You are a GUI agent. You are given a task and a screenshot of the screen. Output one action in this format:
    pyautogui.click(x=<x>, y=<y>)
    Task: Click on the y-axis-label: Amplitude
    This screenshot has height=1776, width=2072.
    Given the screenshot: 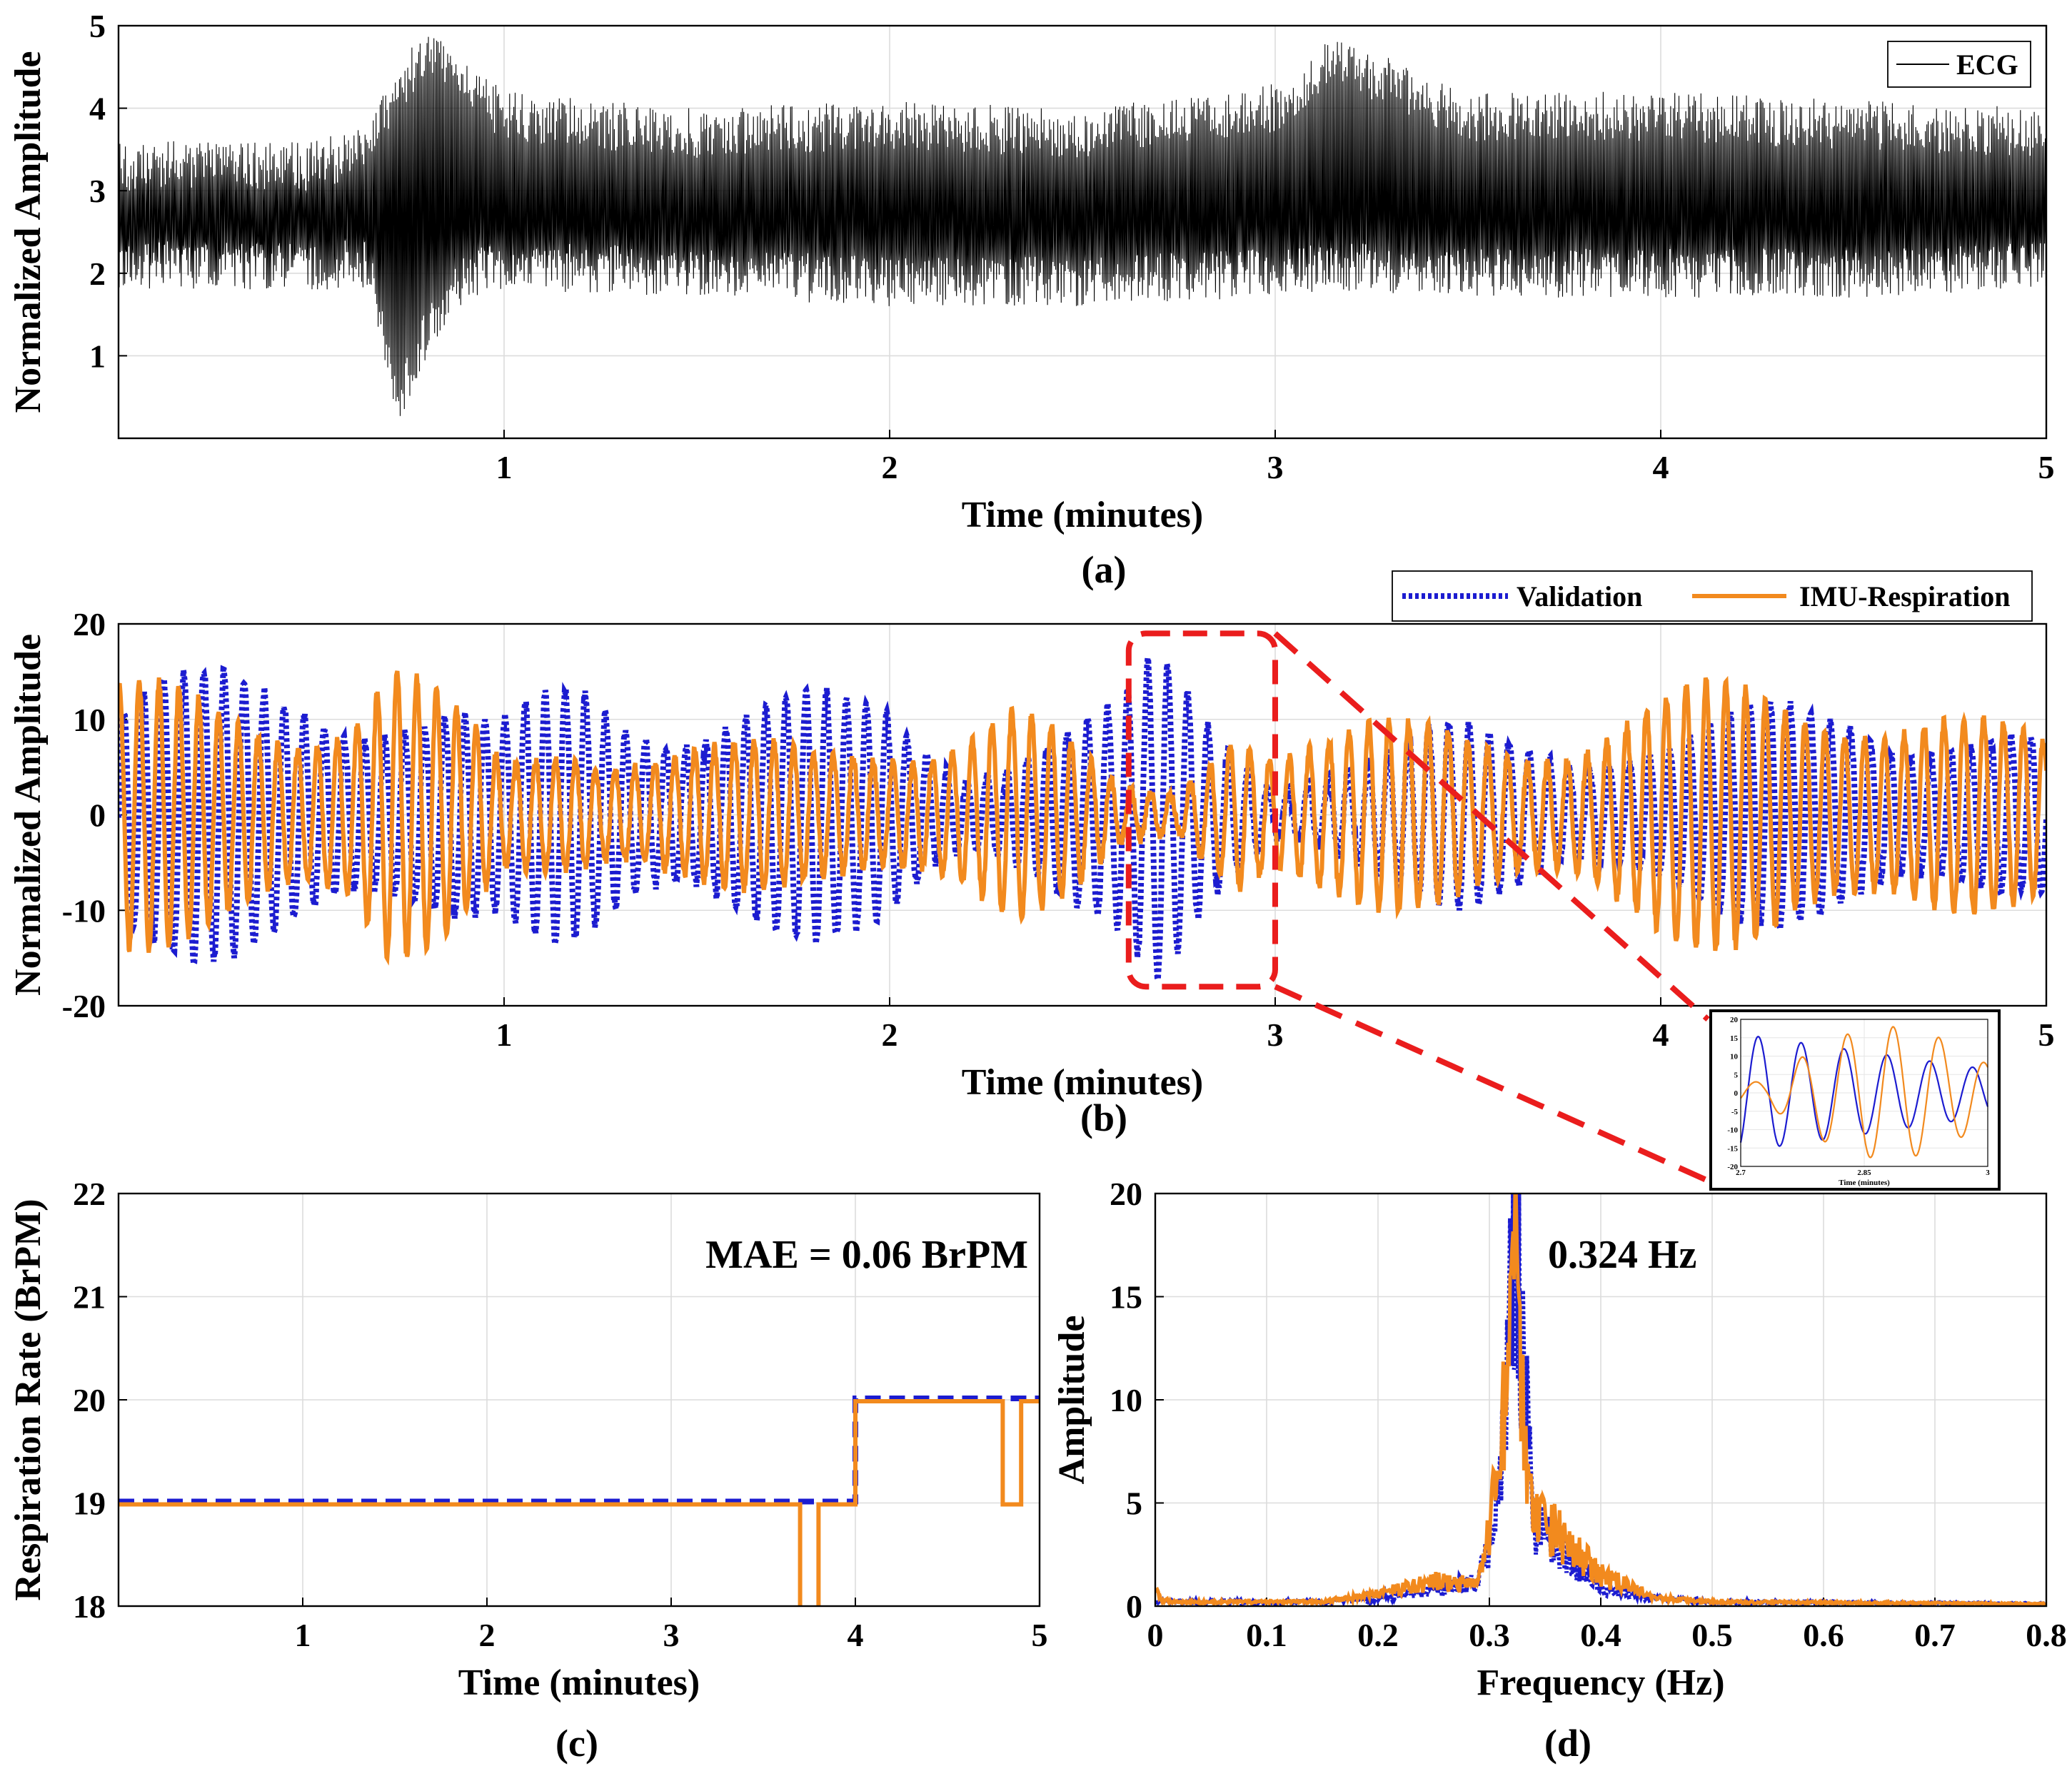 What is the action you would take?
    pyautogui.click(x=1072, y=1400)
    